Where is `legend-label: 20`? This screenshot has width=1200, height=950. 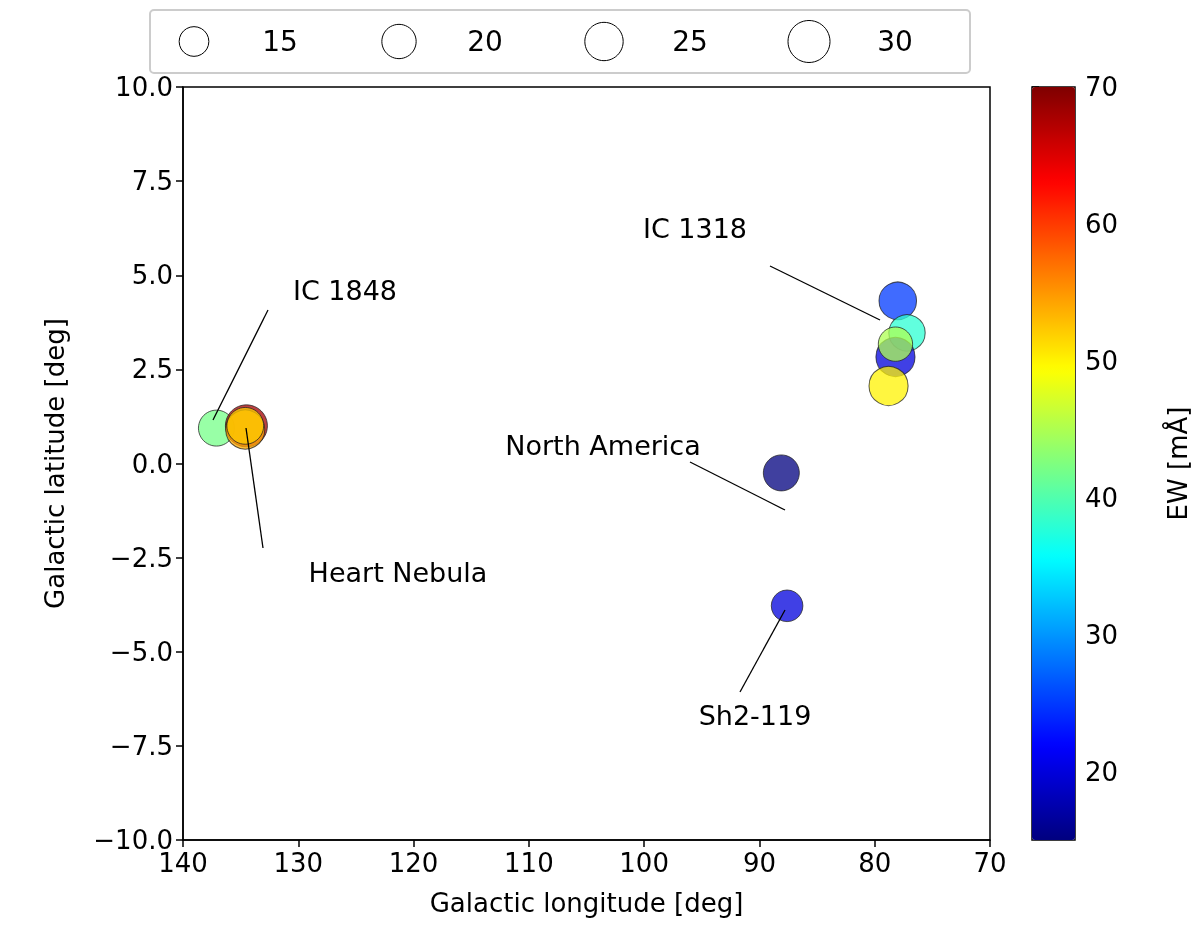 legend-label: 20 is located at coordinates (485, 41).